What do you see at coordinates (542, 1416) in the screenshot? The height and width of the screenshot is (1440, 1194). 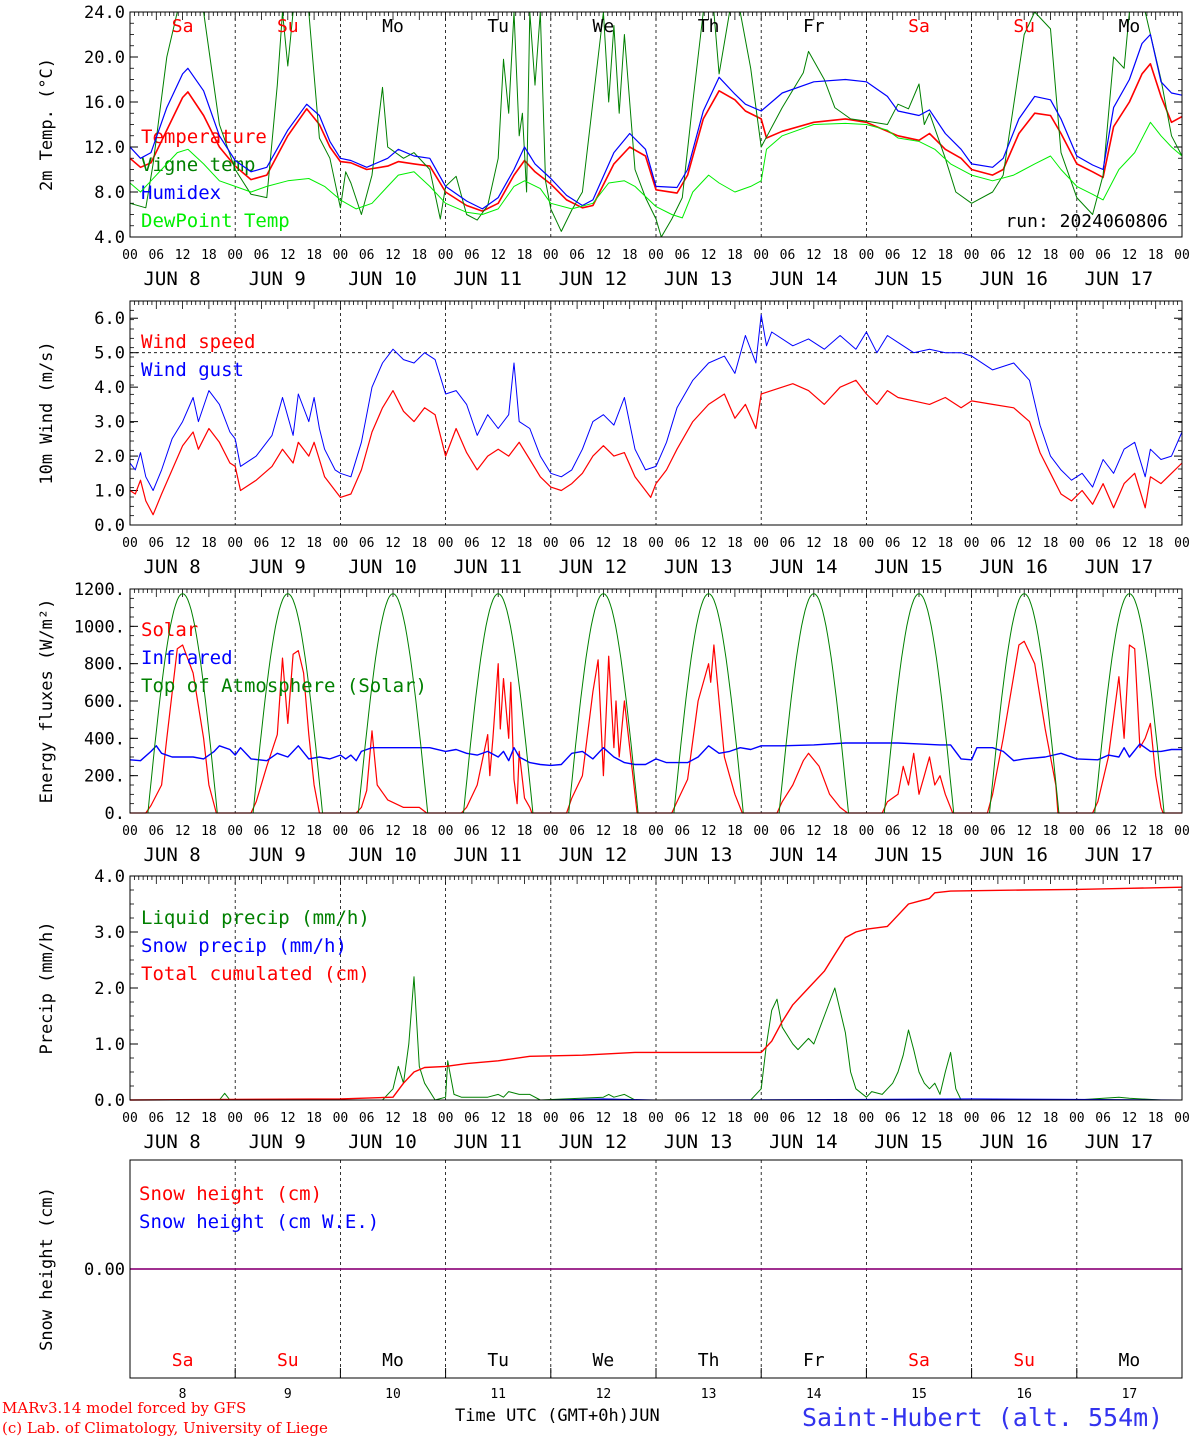 I see `xaxis-label-text: Time UTC (GMT+0h)` at bounding box center [542, 1416].